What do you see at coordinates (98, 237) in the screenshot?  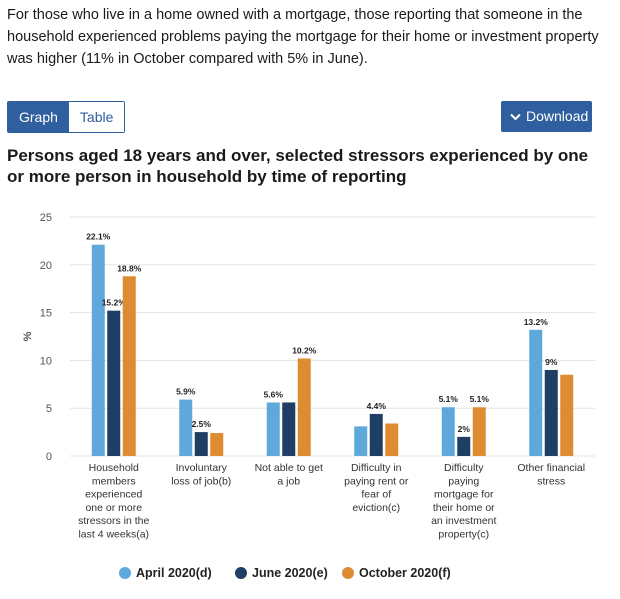 I see `data-label: 22.1%` at bounding box center [98, 237].